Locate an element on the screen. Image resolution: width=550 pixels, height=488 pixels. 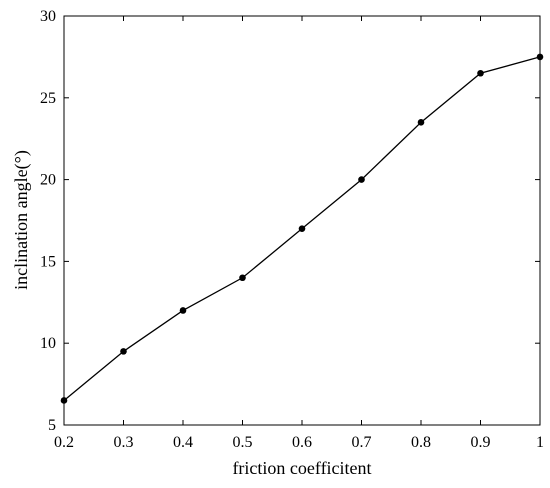
y-tick-label: 15 is located at coordinates (48, 261).